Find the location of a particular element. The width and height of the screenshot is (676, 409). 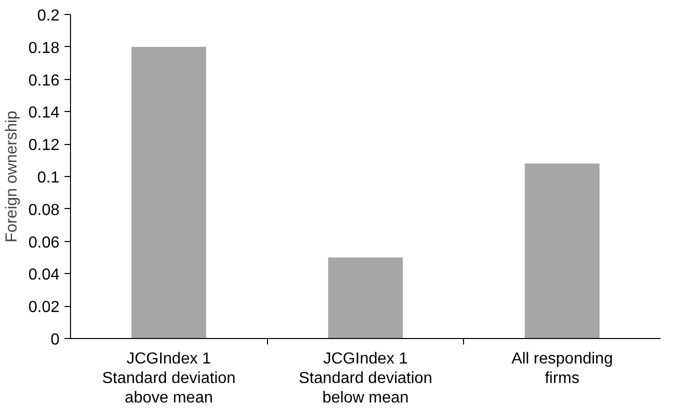

y-tick-label: 0.12 is located at coordinates (44, 145).